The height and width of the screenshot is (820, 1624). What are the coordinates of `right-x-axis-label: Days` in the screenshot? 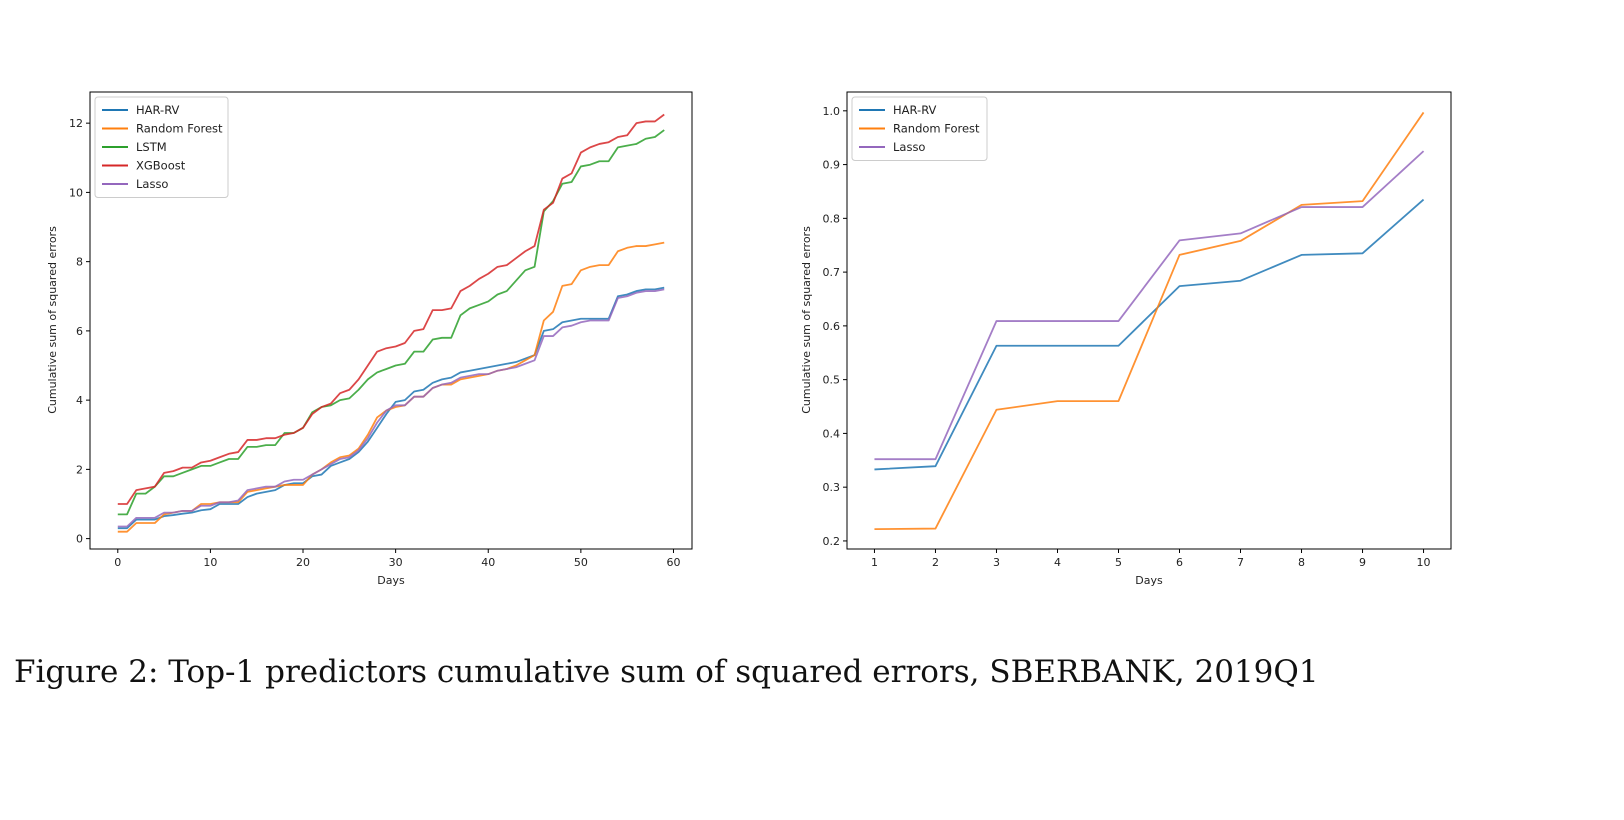 It's located at (1149, 580).